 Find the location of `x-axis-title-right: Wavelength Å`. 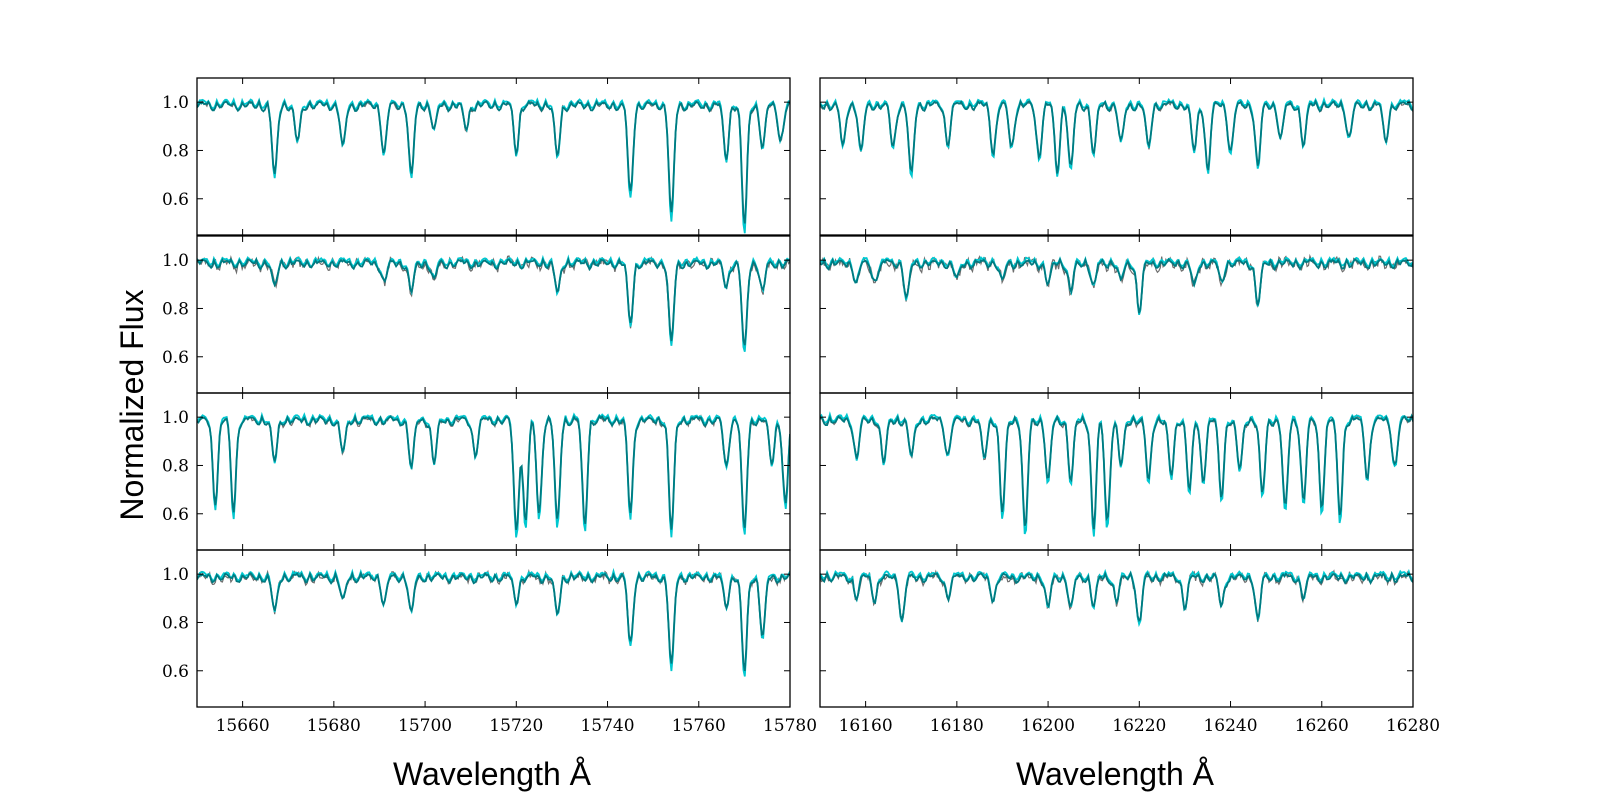

x-axis-title-right: Wavelength Å is located at coordinates (1115, 774).